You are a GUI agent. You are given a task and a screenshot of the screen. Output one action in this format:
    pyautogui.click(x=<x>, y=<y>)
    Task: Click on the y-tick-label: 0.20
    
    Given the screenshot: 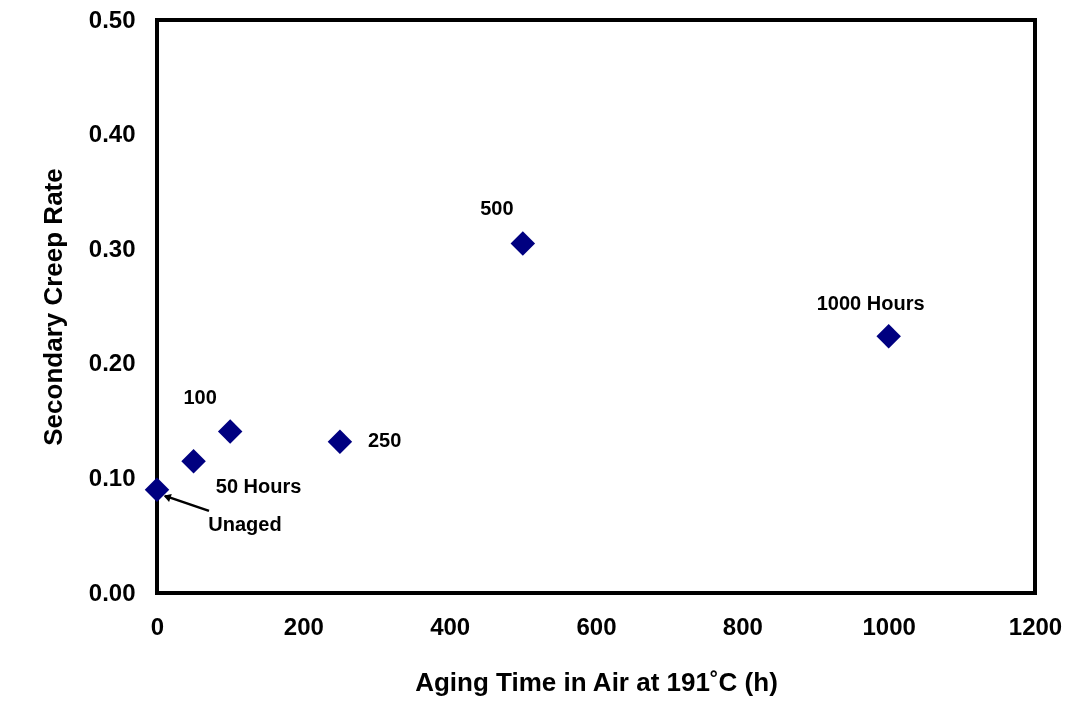 What is the action you would take?
    pyautogui.click(x=112, y=363)
    